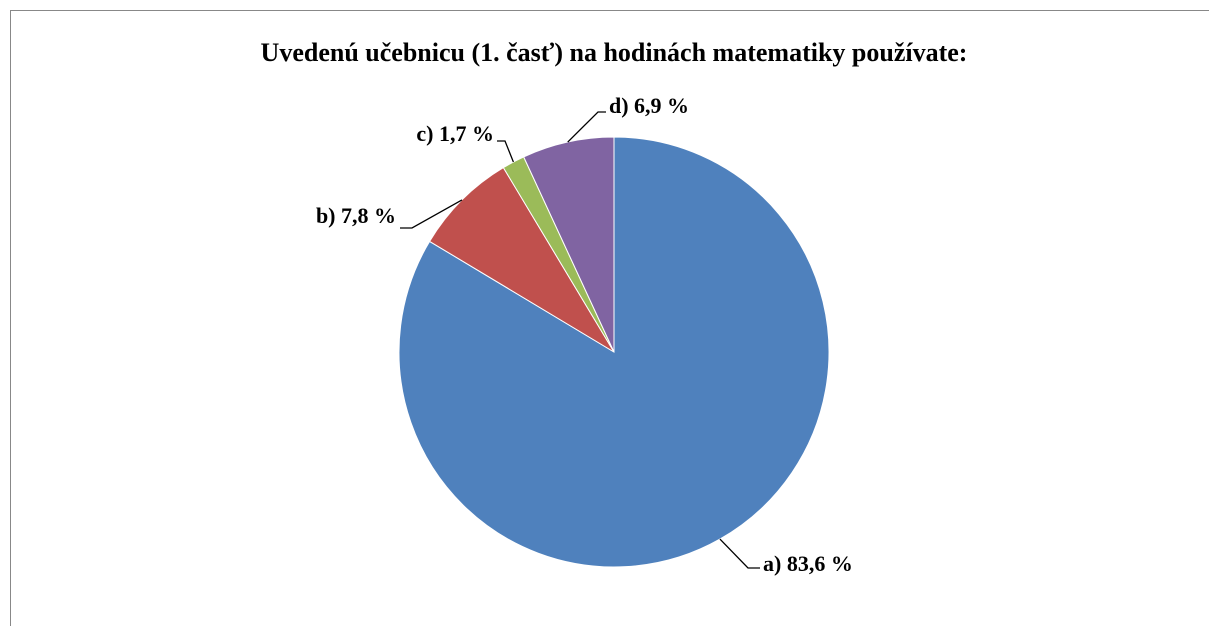  I want to click on data-label: a) 83,6 %, so click(808, 563).